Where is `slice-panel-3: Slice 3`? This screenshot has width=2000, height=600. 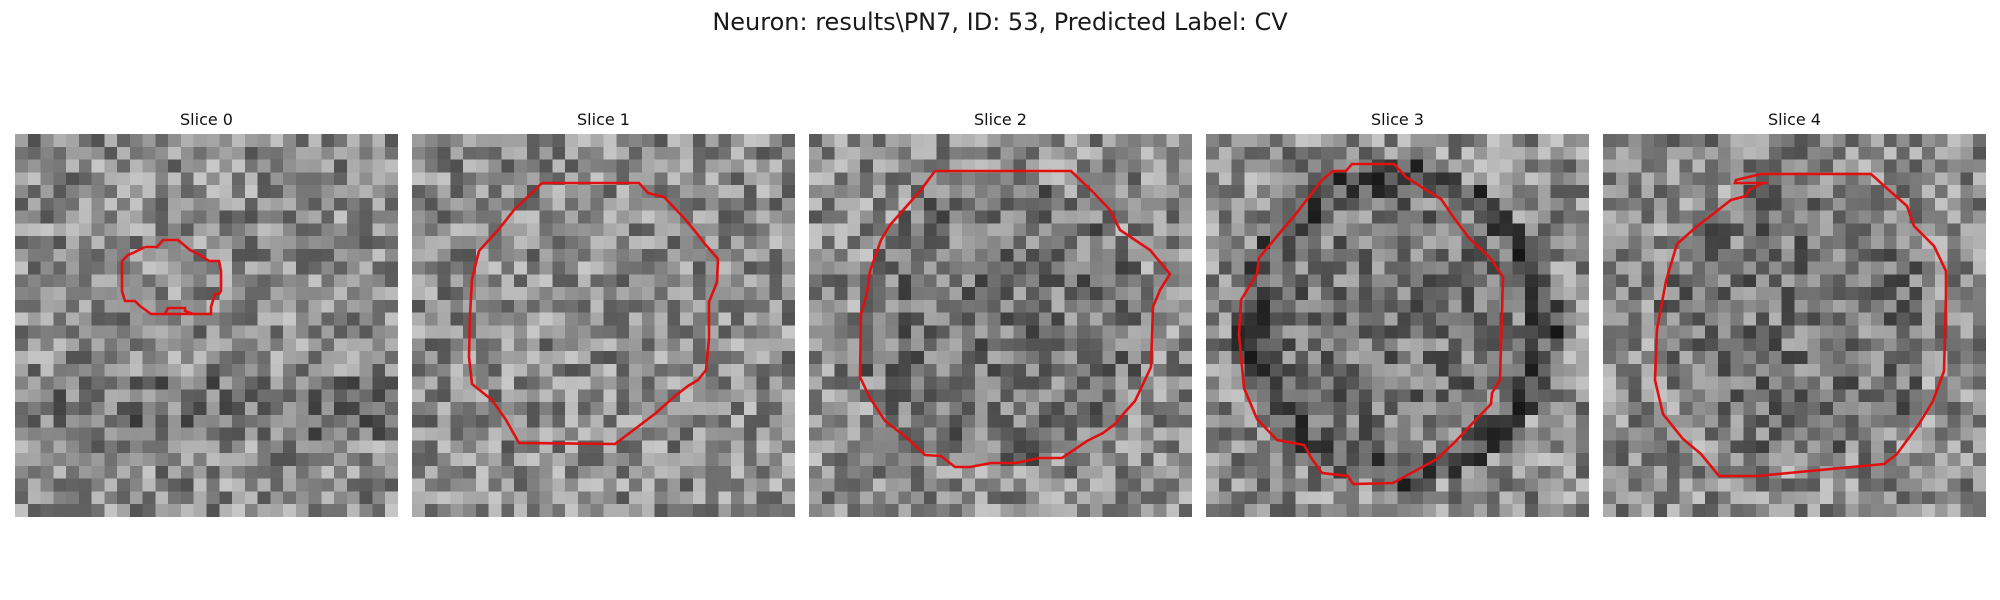
slice-panel-3: Slice 3 is located at coordinates (1397, 312).